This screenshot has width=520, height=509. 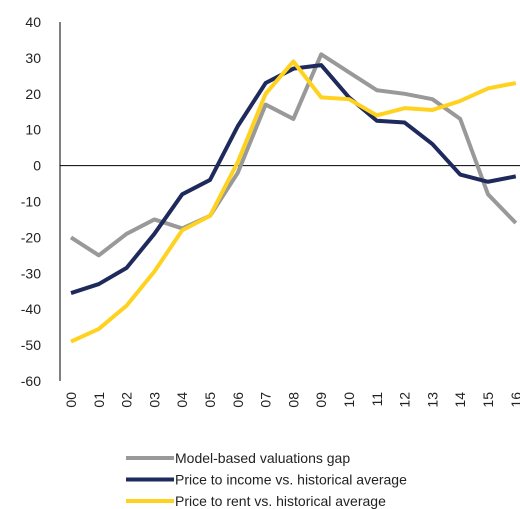 What do you see at coordinates (432, 400) in the screenshot?
I see `x-tick-label: 13` at bounding box center [432, 400].